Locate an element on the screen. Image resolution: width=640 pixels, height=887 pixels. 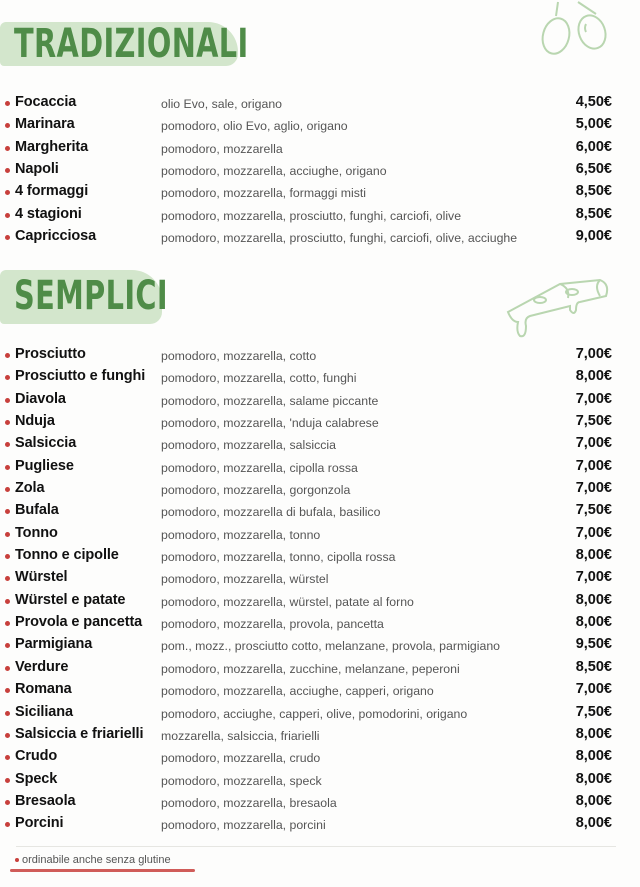
item-ingredients: pomodoro, mozzarella, tonno is located at coordinates (241, 534).